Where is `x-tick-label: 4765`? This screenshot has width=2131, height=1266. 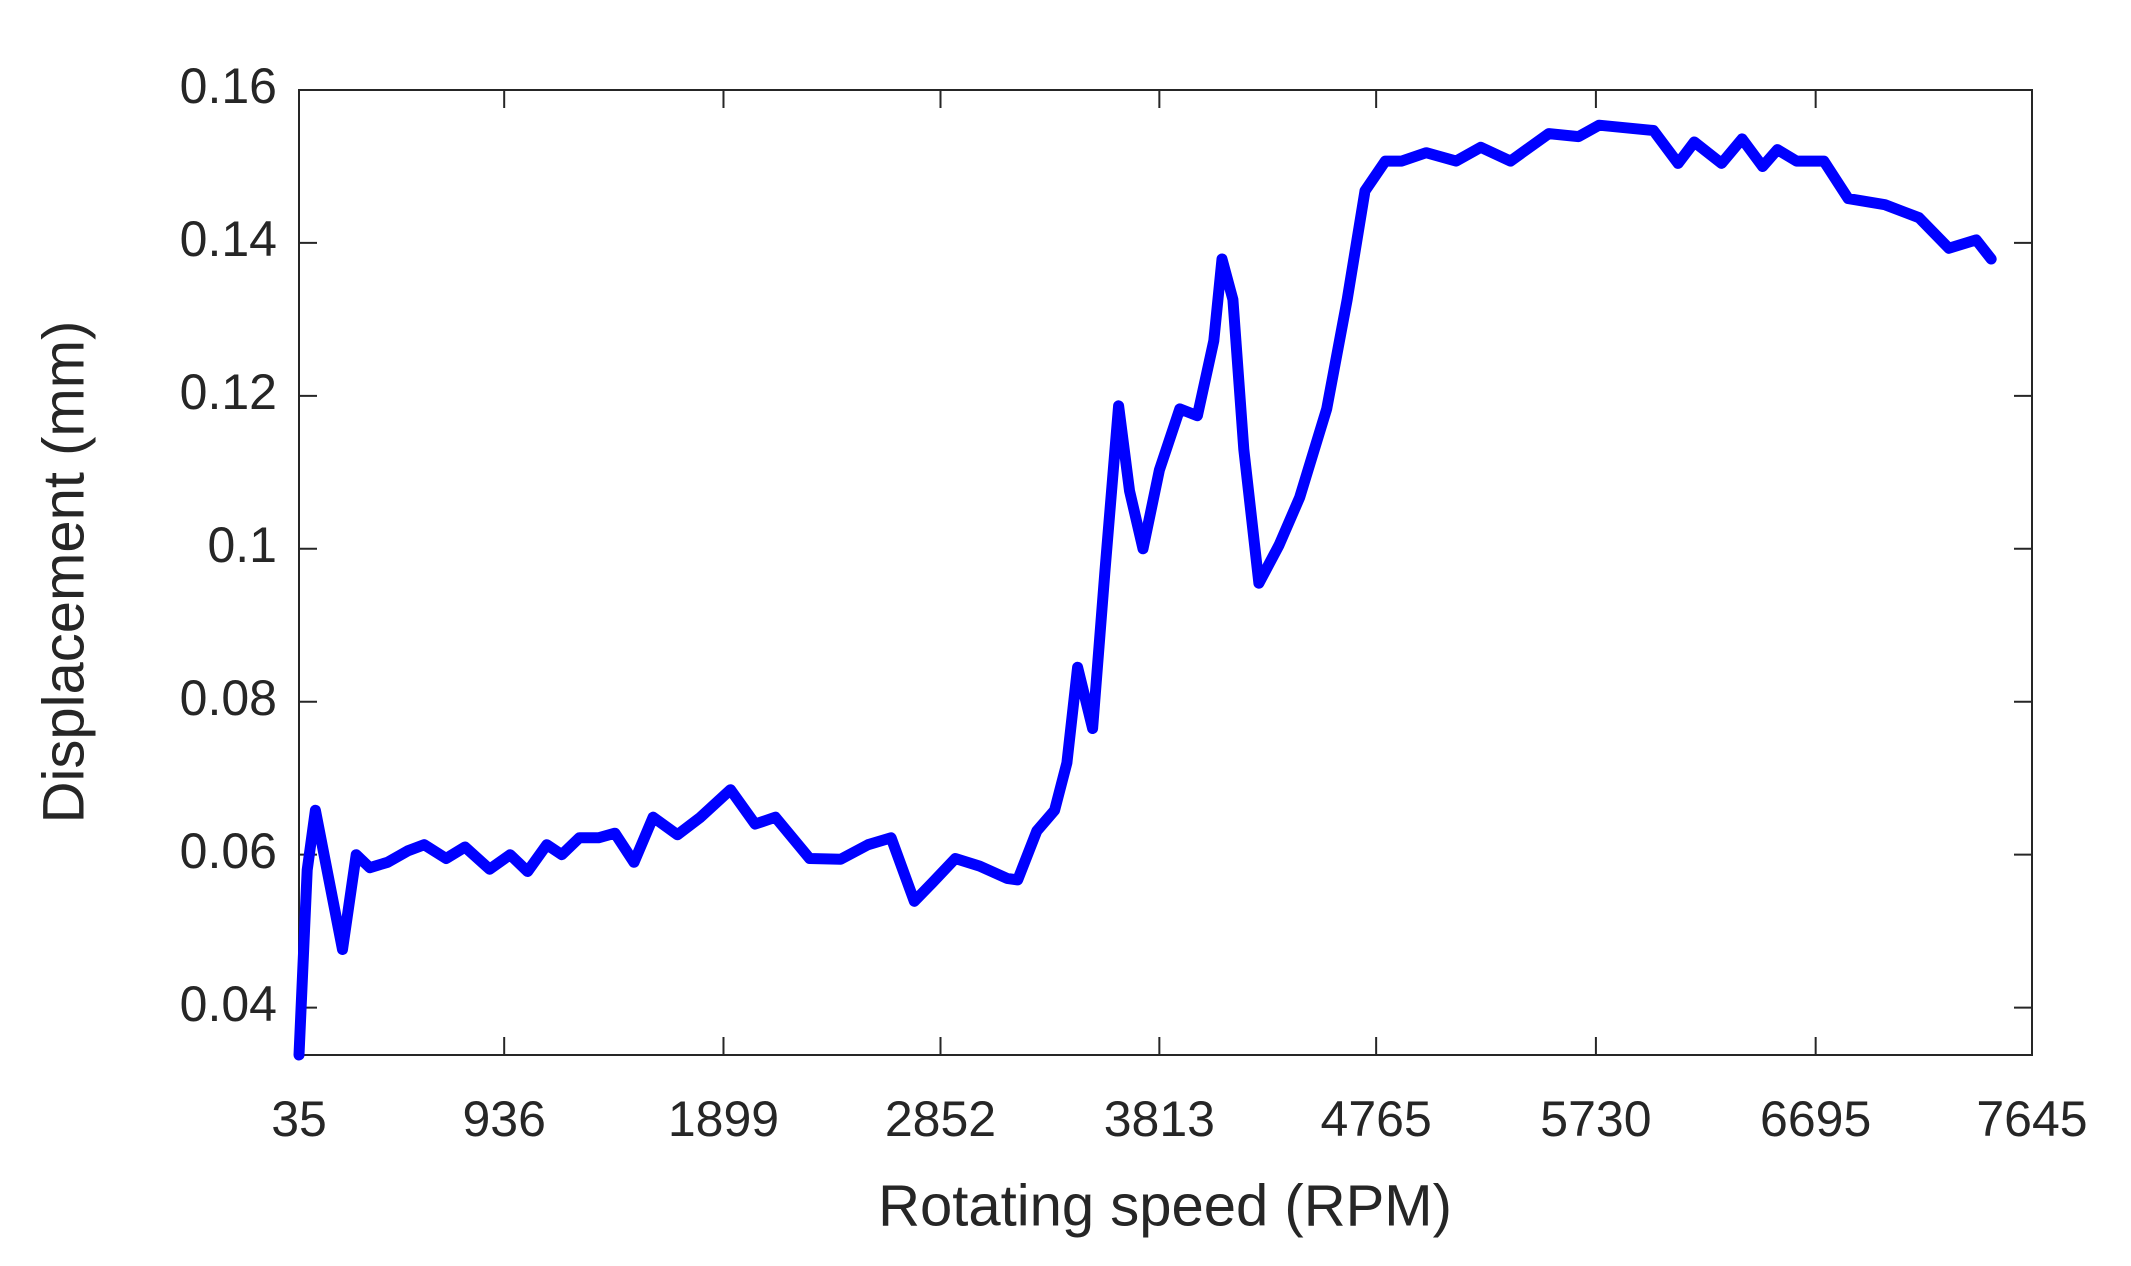 x-tick-label: 4765 is located at coordinates (1376, 1119).